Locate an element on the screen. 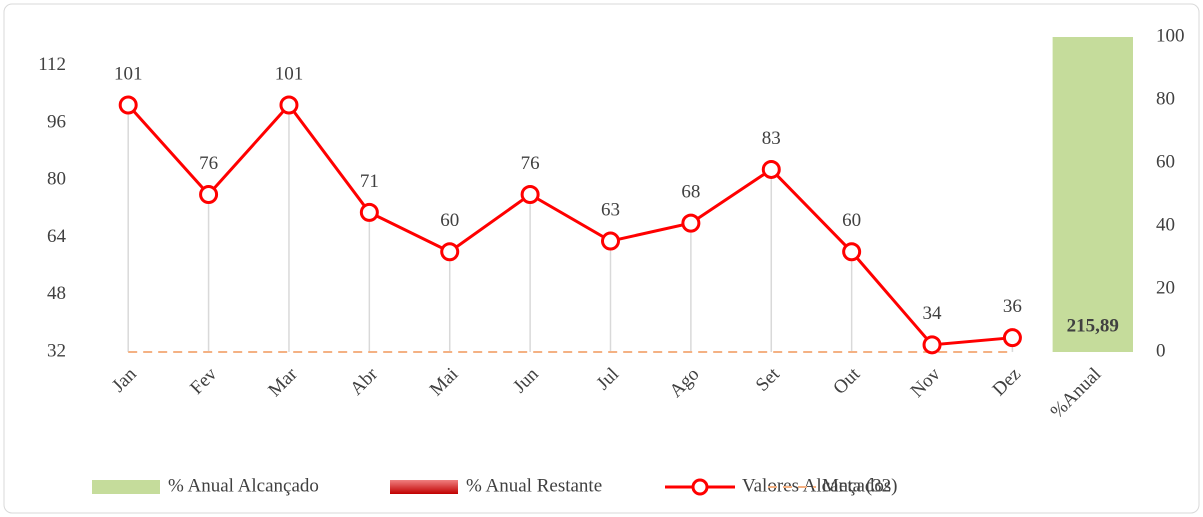  data-label: 34 is located at coordinates (933, 313).